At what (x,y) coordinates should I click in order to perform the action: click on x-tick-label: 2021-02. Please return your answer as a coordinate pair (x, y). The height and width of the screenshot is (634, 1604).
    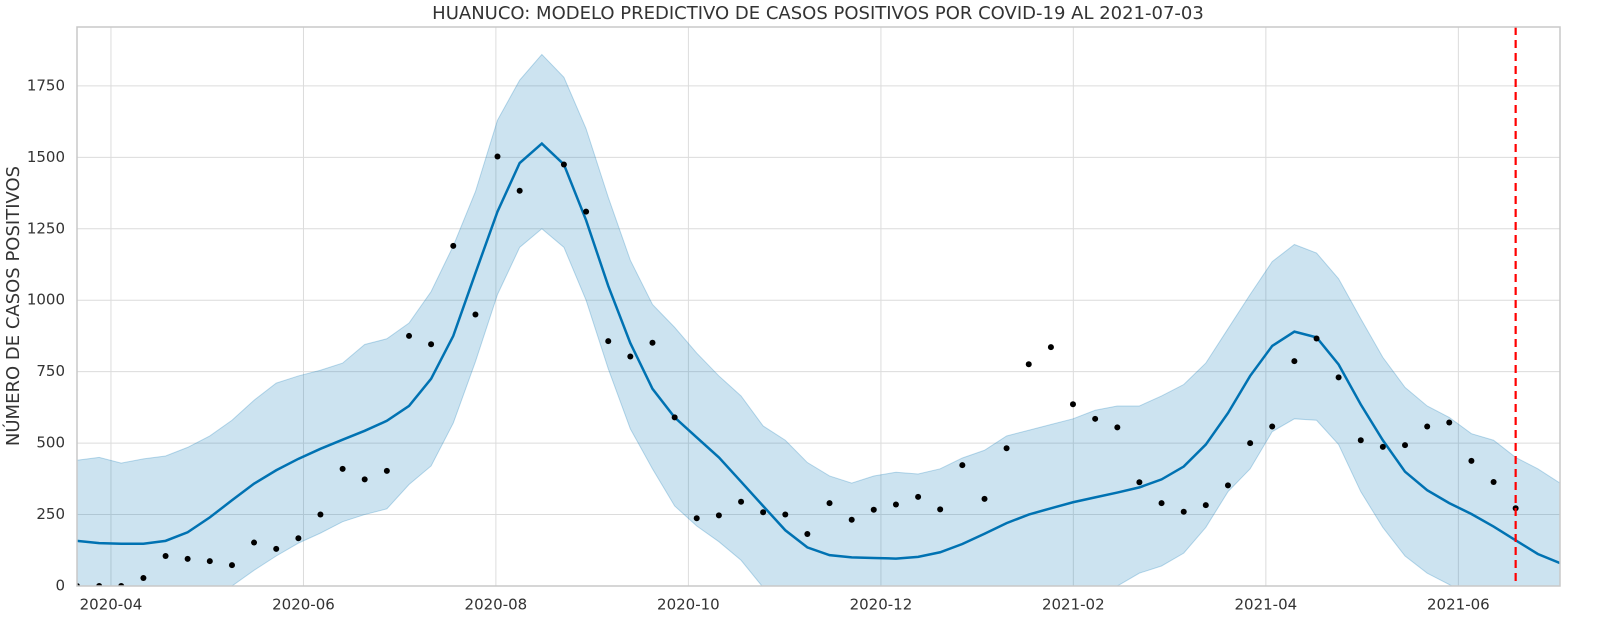
    Looking at the image, I should click on (1073, 605).